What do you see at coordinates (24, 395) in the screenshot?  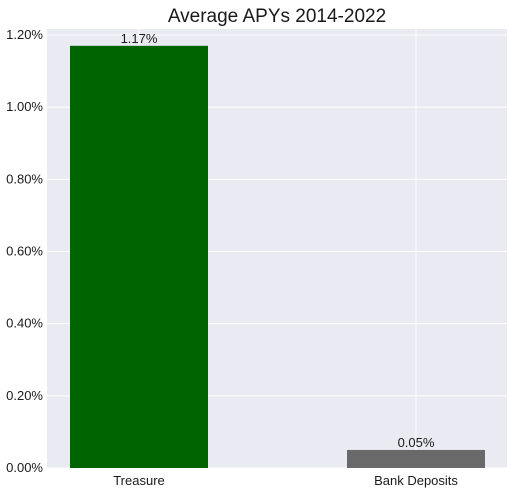 I see `y-tick-label: 0.20%` at bounding box center [24, 395].